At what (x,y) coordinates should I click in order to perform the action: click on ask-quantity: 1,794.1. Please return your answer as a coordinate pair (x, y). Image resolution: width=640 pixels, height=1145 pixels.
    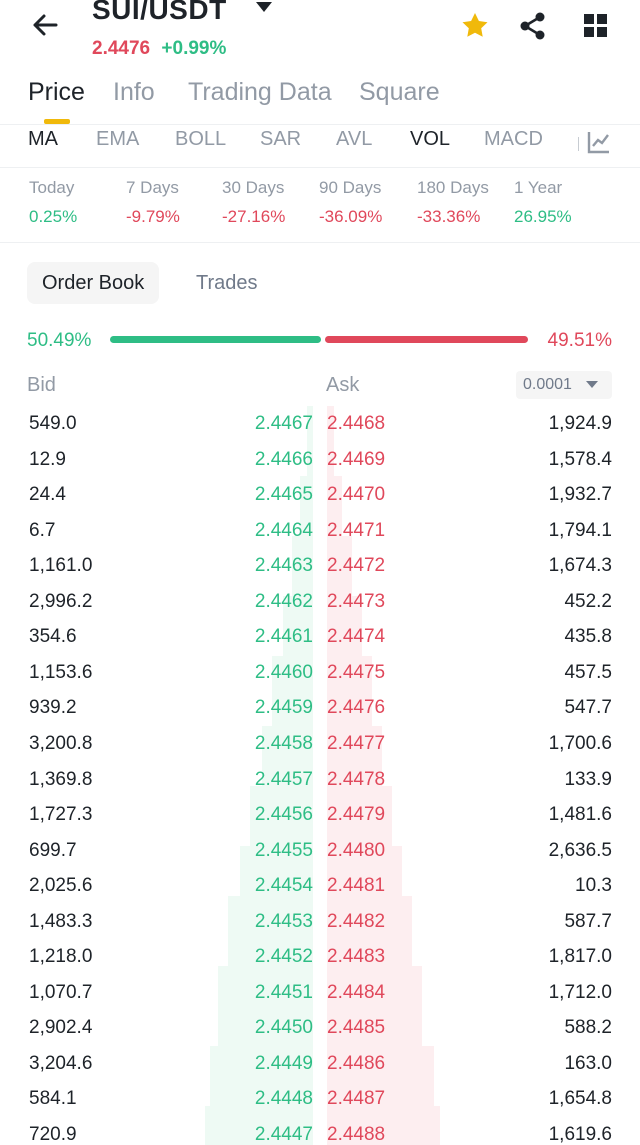
    Looking at the image, I should click on (580, 530).